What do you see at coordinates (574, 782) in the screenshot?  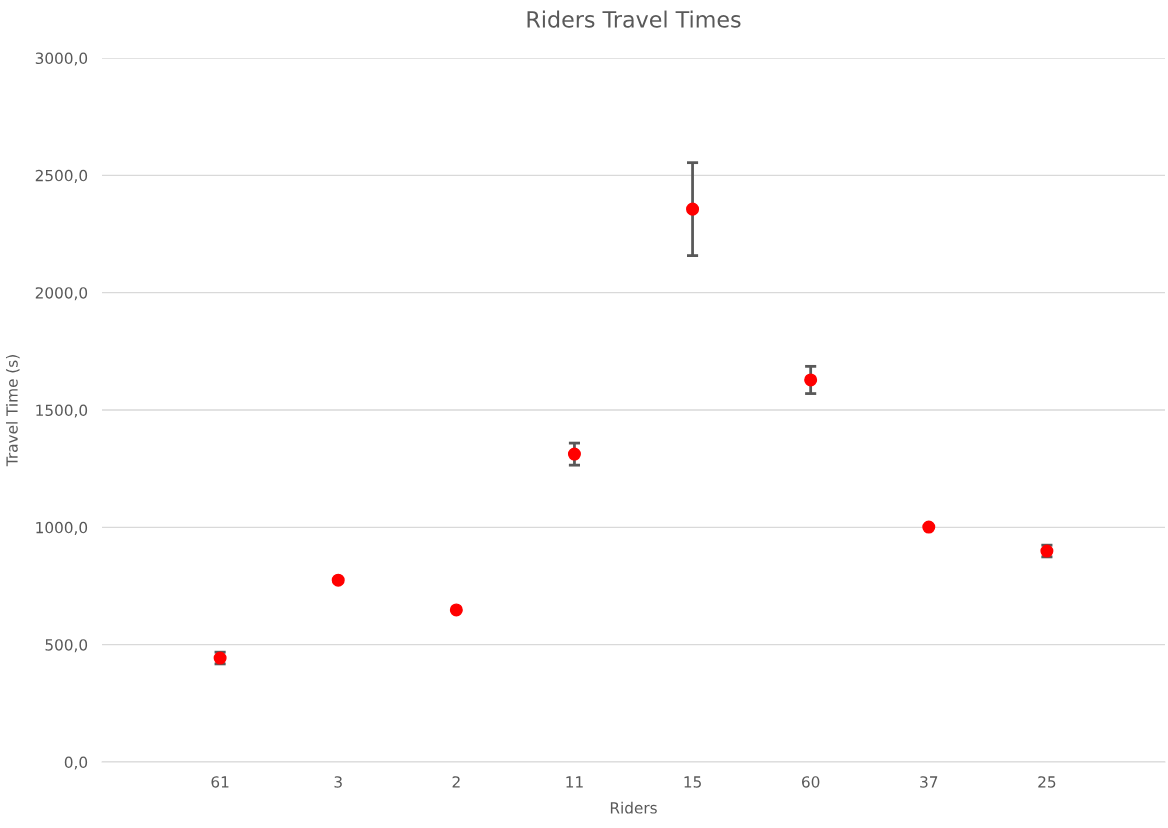 I see `x-tick-label: 11` at bounding box center [574, 782].